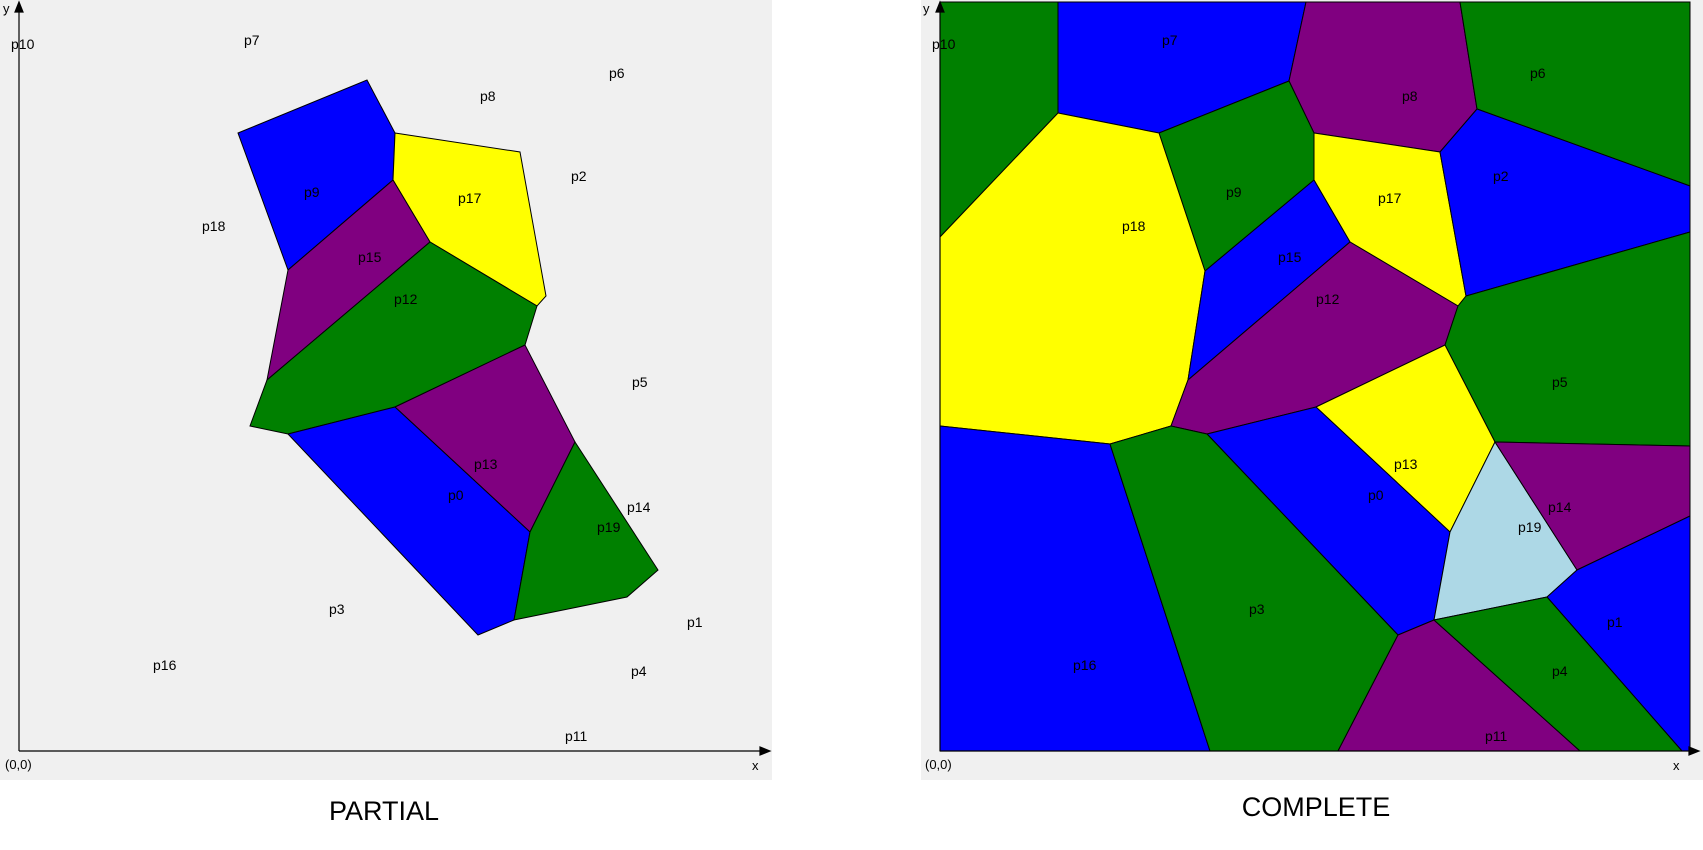  Describe the element at coordinates (1383, 77) in the screenshot. I see `complete-cell-p8` at that location.